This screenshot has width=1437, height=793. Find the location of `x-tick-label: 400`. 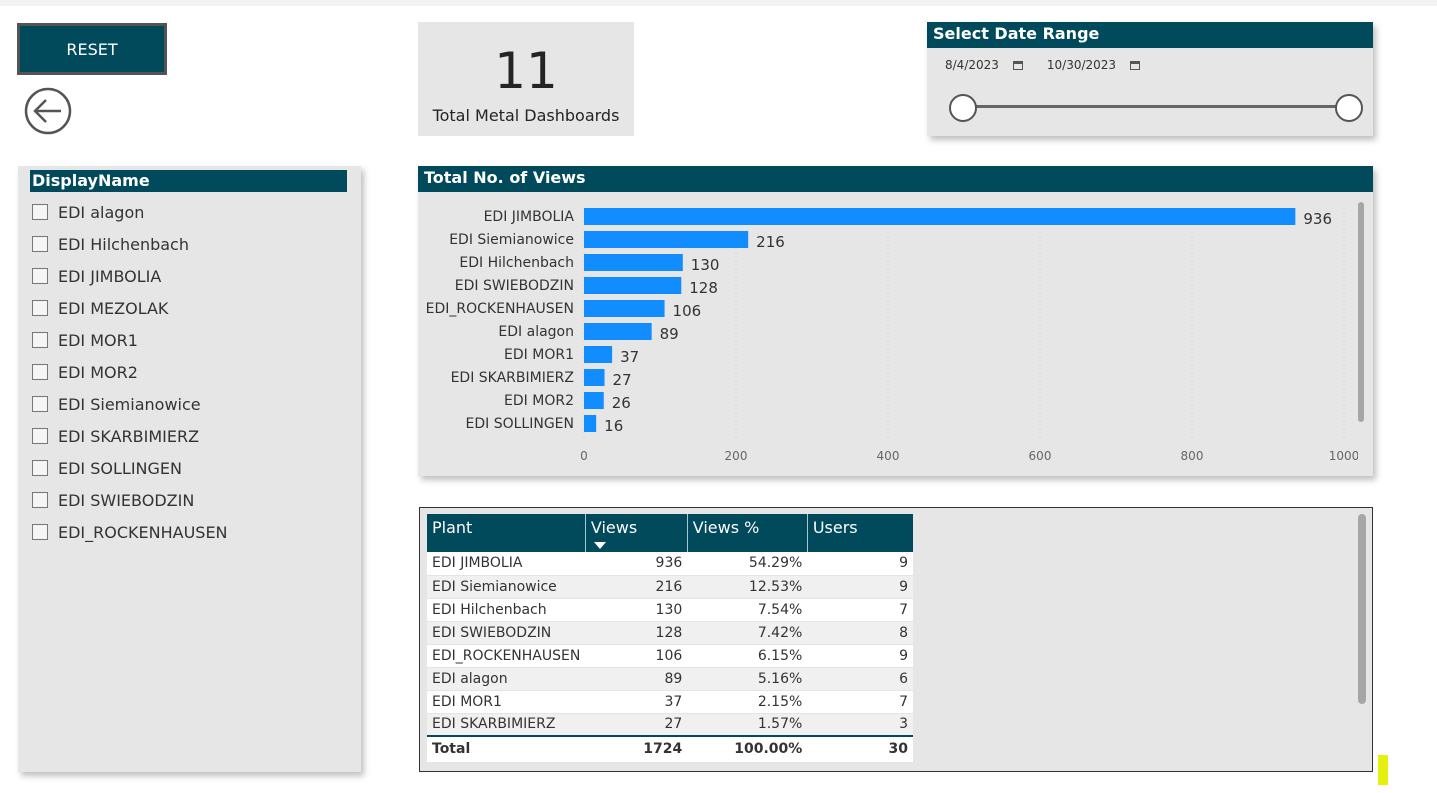

x-tick-label: 400 is located at coordinates (888, 456).